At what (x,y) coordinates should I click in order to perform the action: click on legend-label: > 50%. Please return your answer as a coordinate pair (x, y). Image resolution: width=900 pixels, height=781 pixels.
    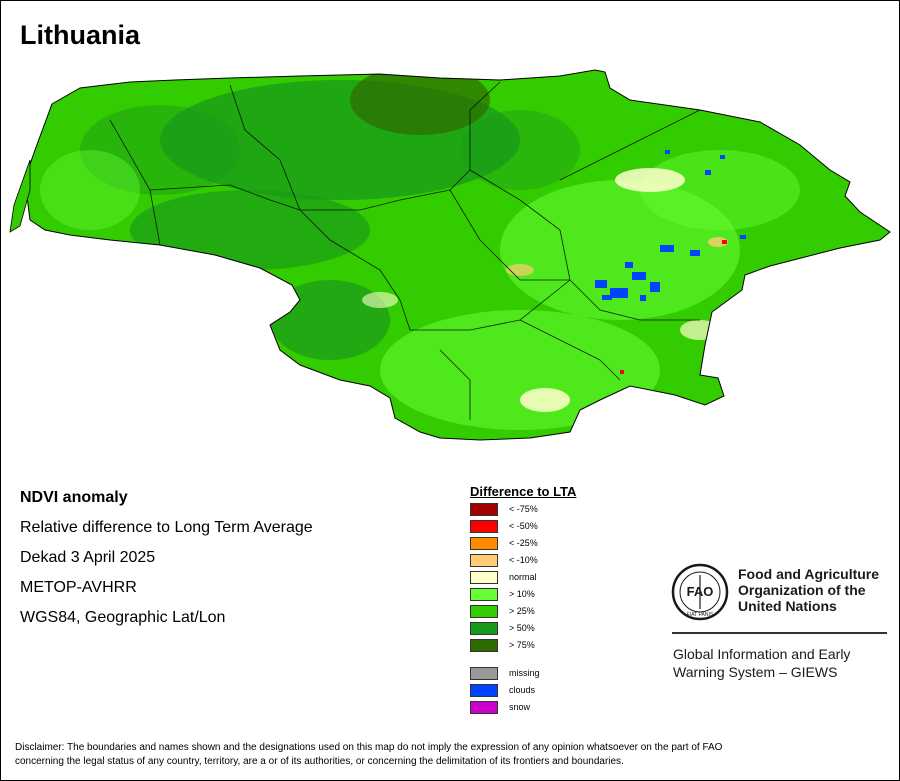
    Looking at the image, I should click on (522, 628).